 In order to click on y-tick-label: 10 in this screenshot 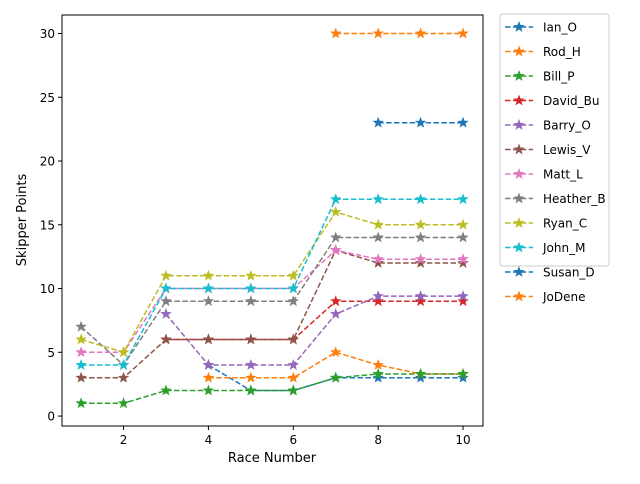, I will do `click(47, 289)`.